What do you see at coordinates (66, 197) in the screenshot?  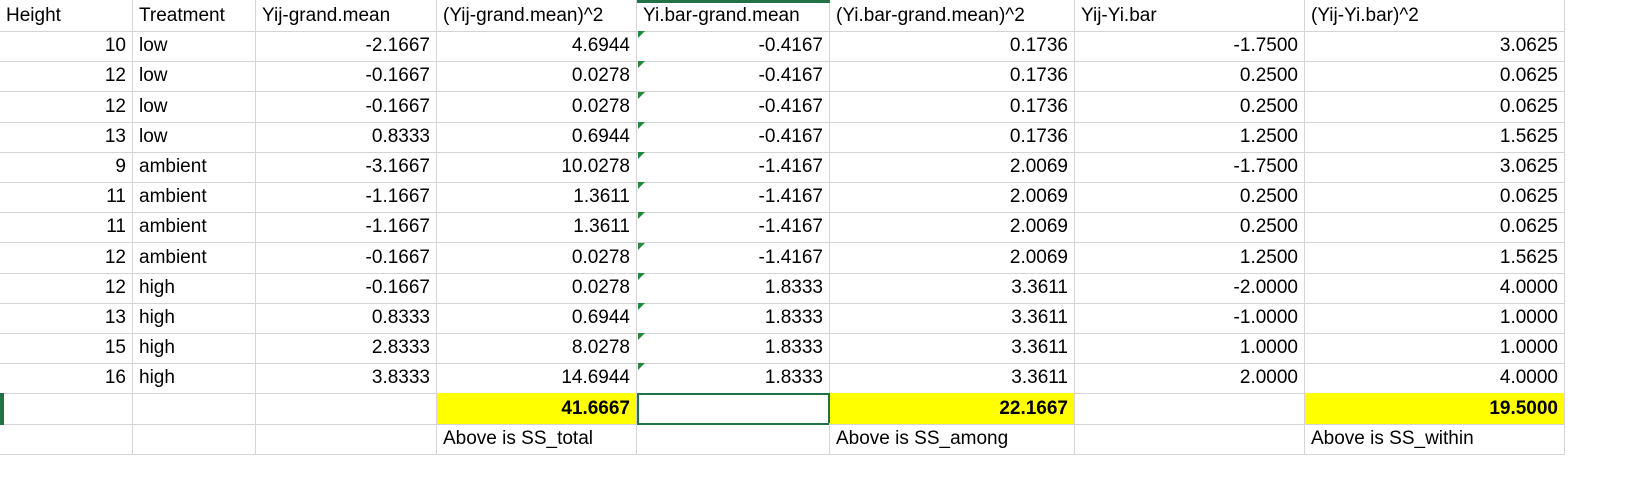 I see `cell-height: 11` at bounding box center [66, 197].